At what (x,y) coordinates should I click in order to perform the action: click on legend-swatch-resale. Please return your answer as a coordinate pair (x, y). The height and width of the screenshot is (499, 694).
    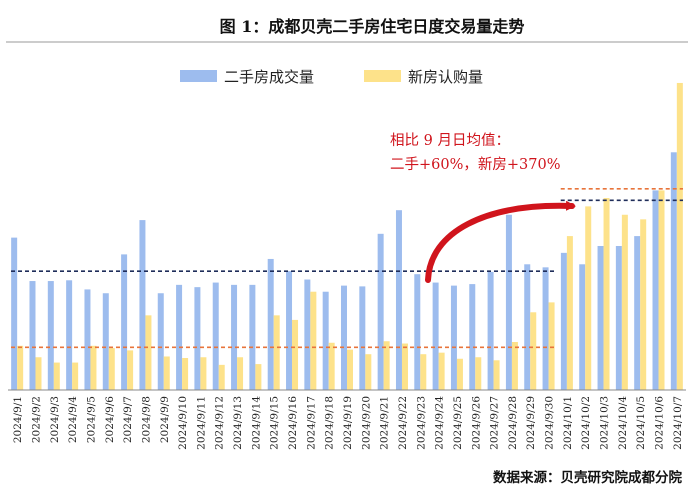
    Looking at the image, I should click on (198, 76).